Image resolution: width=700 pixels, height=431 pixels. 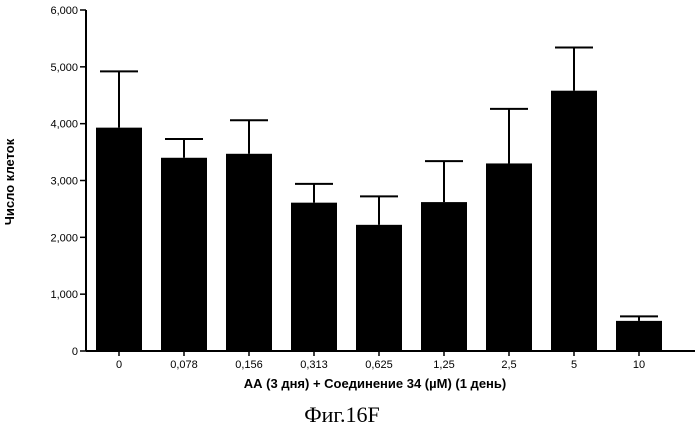 I want to click on x-tick-label: 1,25, so click(x=443, y=365).